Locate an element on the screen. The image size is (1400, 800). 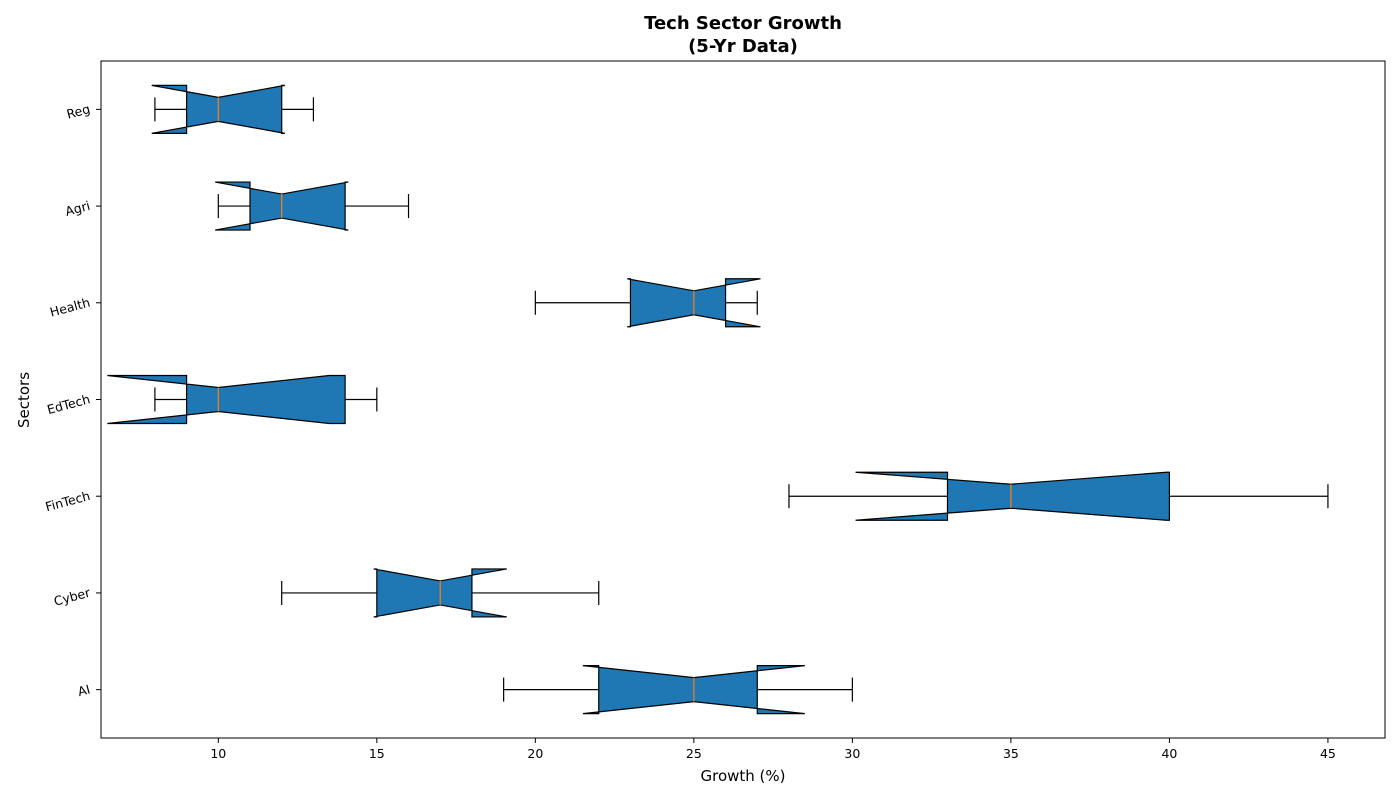
y-tick-label-fintech: FinTech is located at coordinates (68, 501).